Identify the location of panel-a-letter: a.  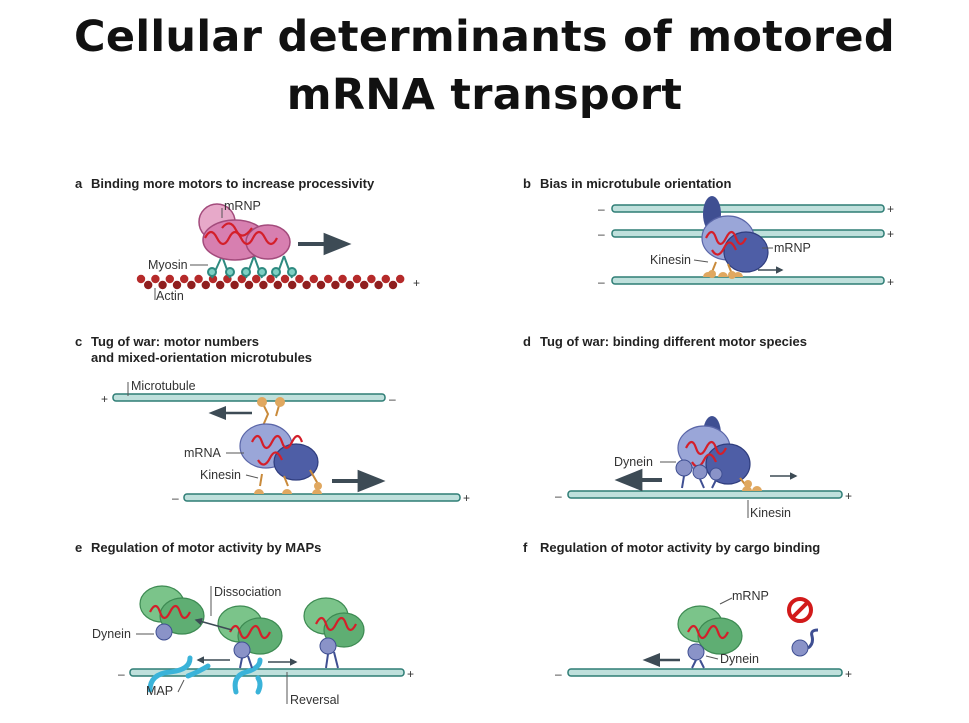
(79, 183).